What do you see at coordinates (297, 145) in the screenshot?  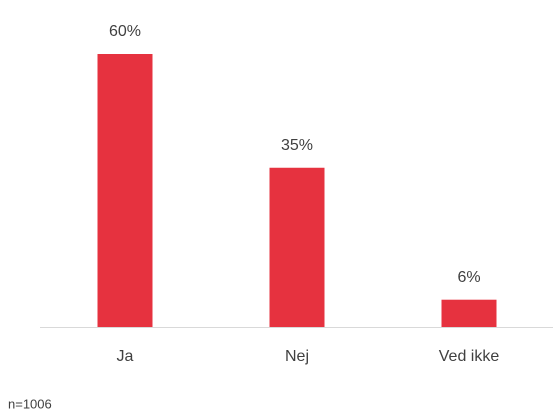 I see `value-label: 35%` at bounding box center [297, 145].